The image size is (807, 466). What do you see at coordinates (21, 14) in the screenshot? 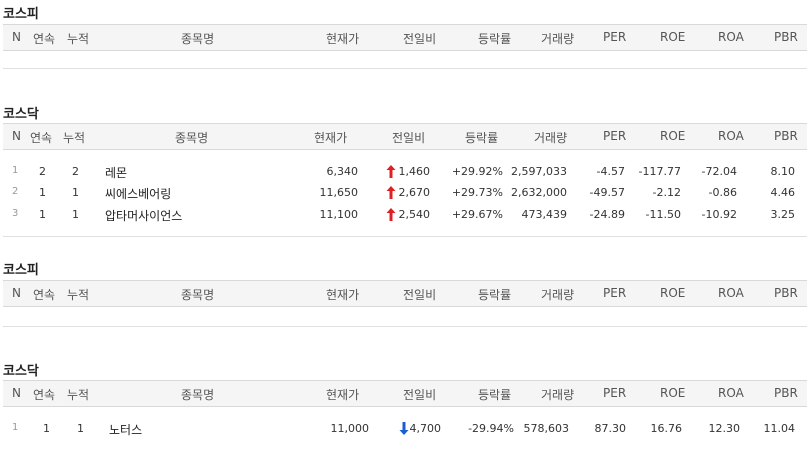
I see `market-section-title: 코스피` at bounding box center [21, 14].